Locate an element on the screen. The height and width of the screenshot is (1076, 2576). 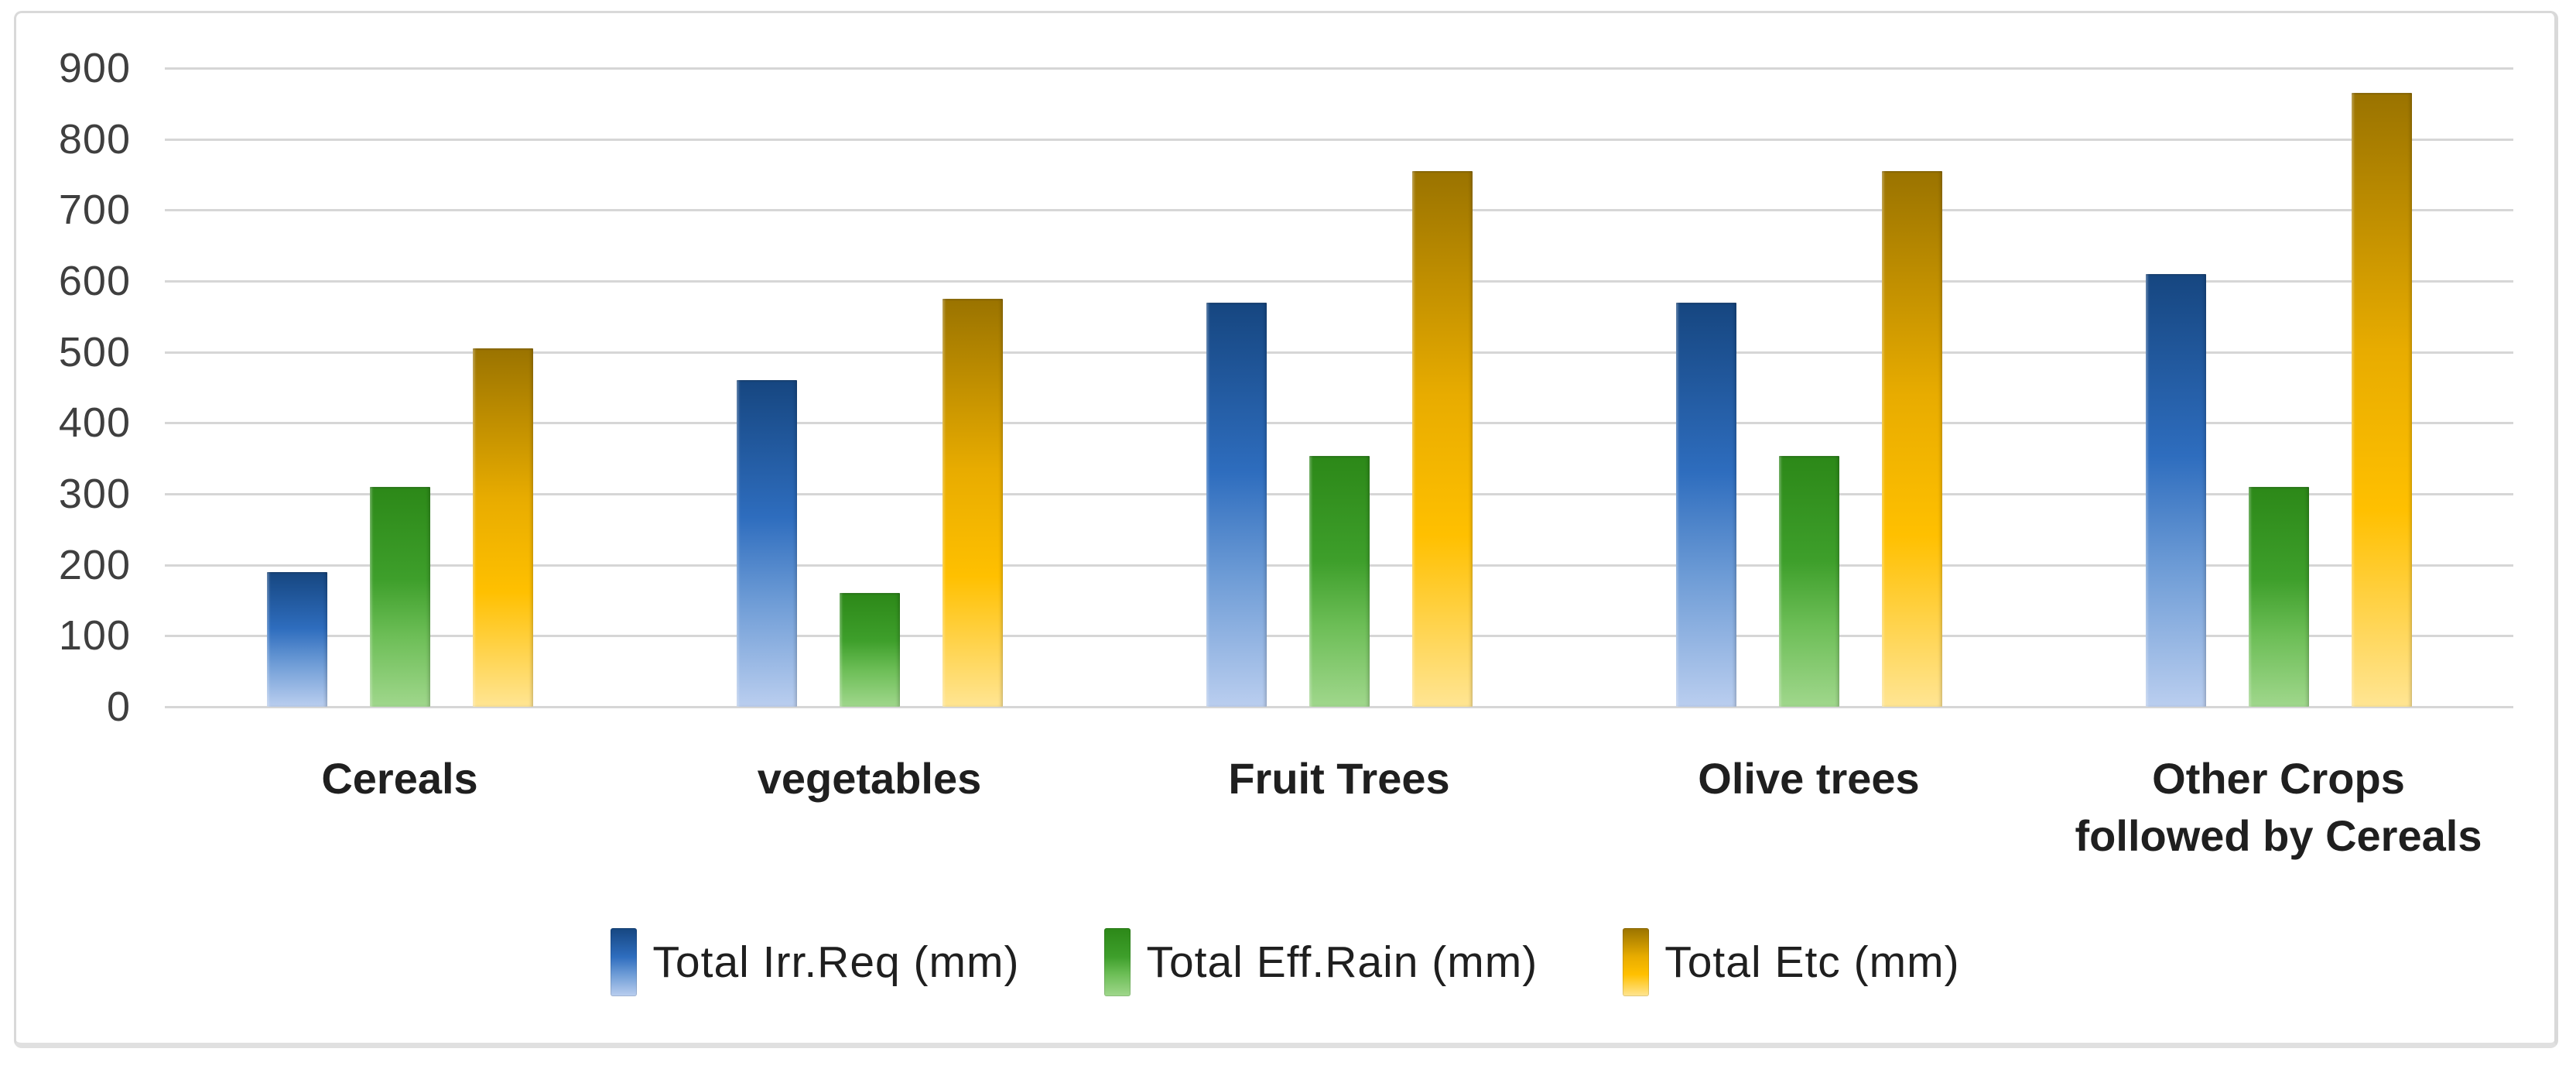
category-label-text: Other Crops followed by Cereals is located at coordinates (2279, 807).